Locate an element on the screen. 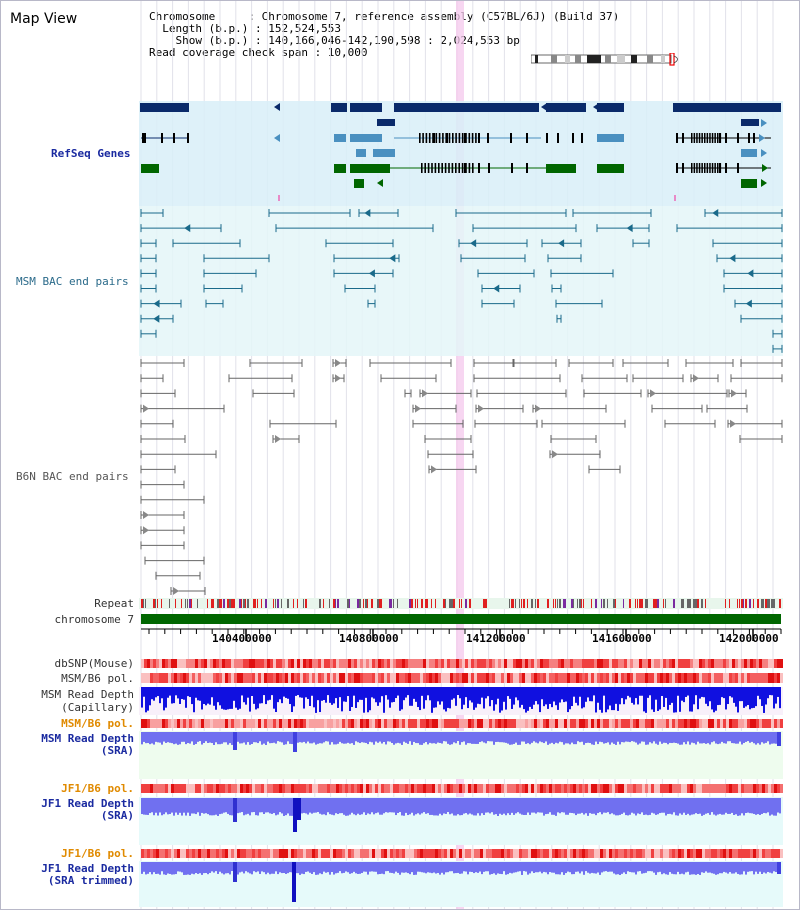 This screenshot has width=800, height=910. msm-b6-pol-label: MSM/B6 pol. is located at coordinates (97, 678).